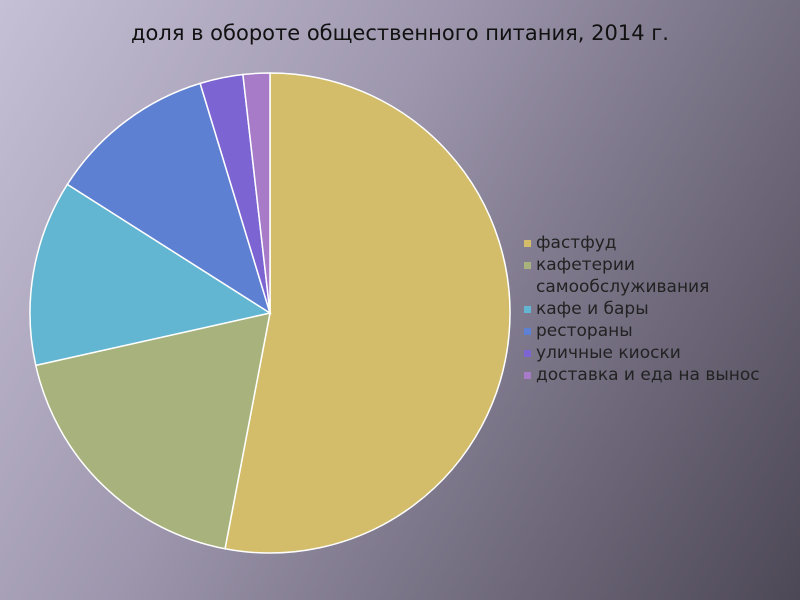  I want to click on legend-item: фастфуд, so click(649, 243).